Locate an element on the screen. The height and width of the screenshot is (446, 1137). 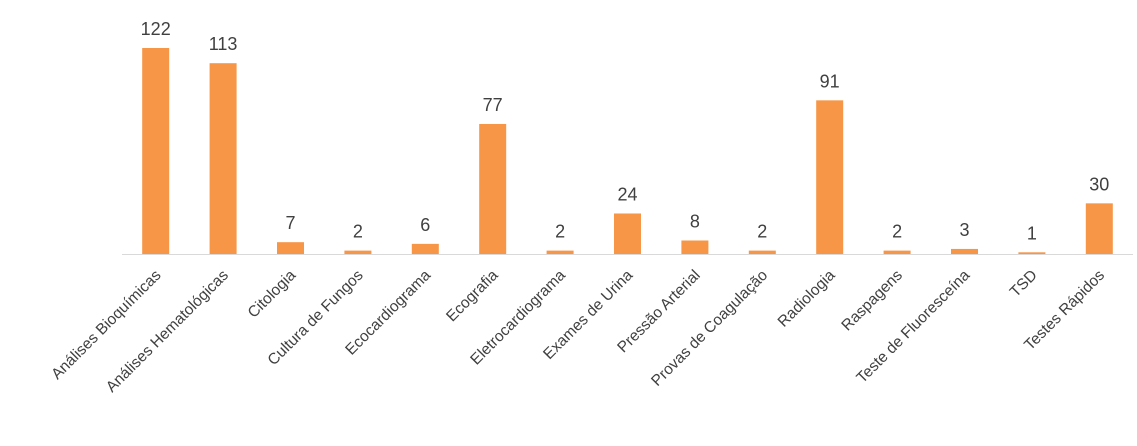
category-label-1: Análises Hematológicas is located at coordinates (167, 331).